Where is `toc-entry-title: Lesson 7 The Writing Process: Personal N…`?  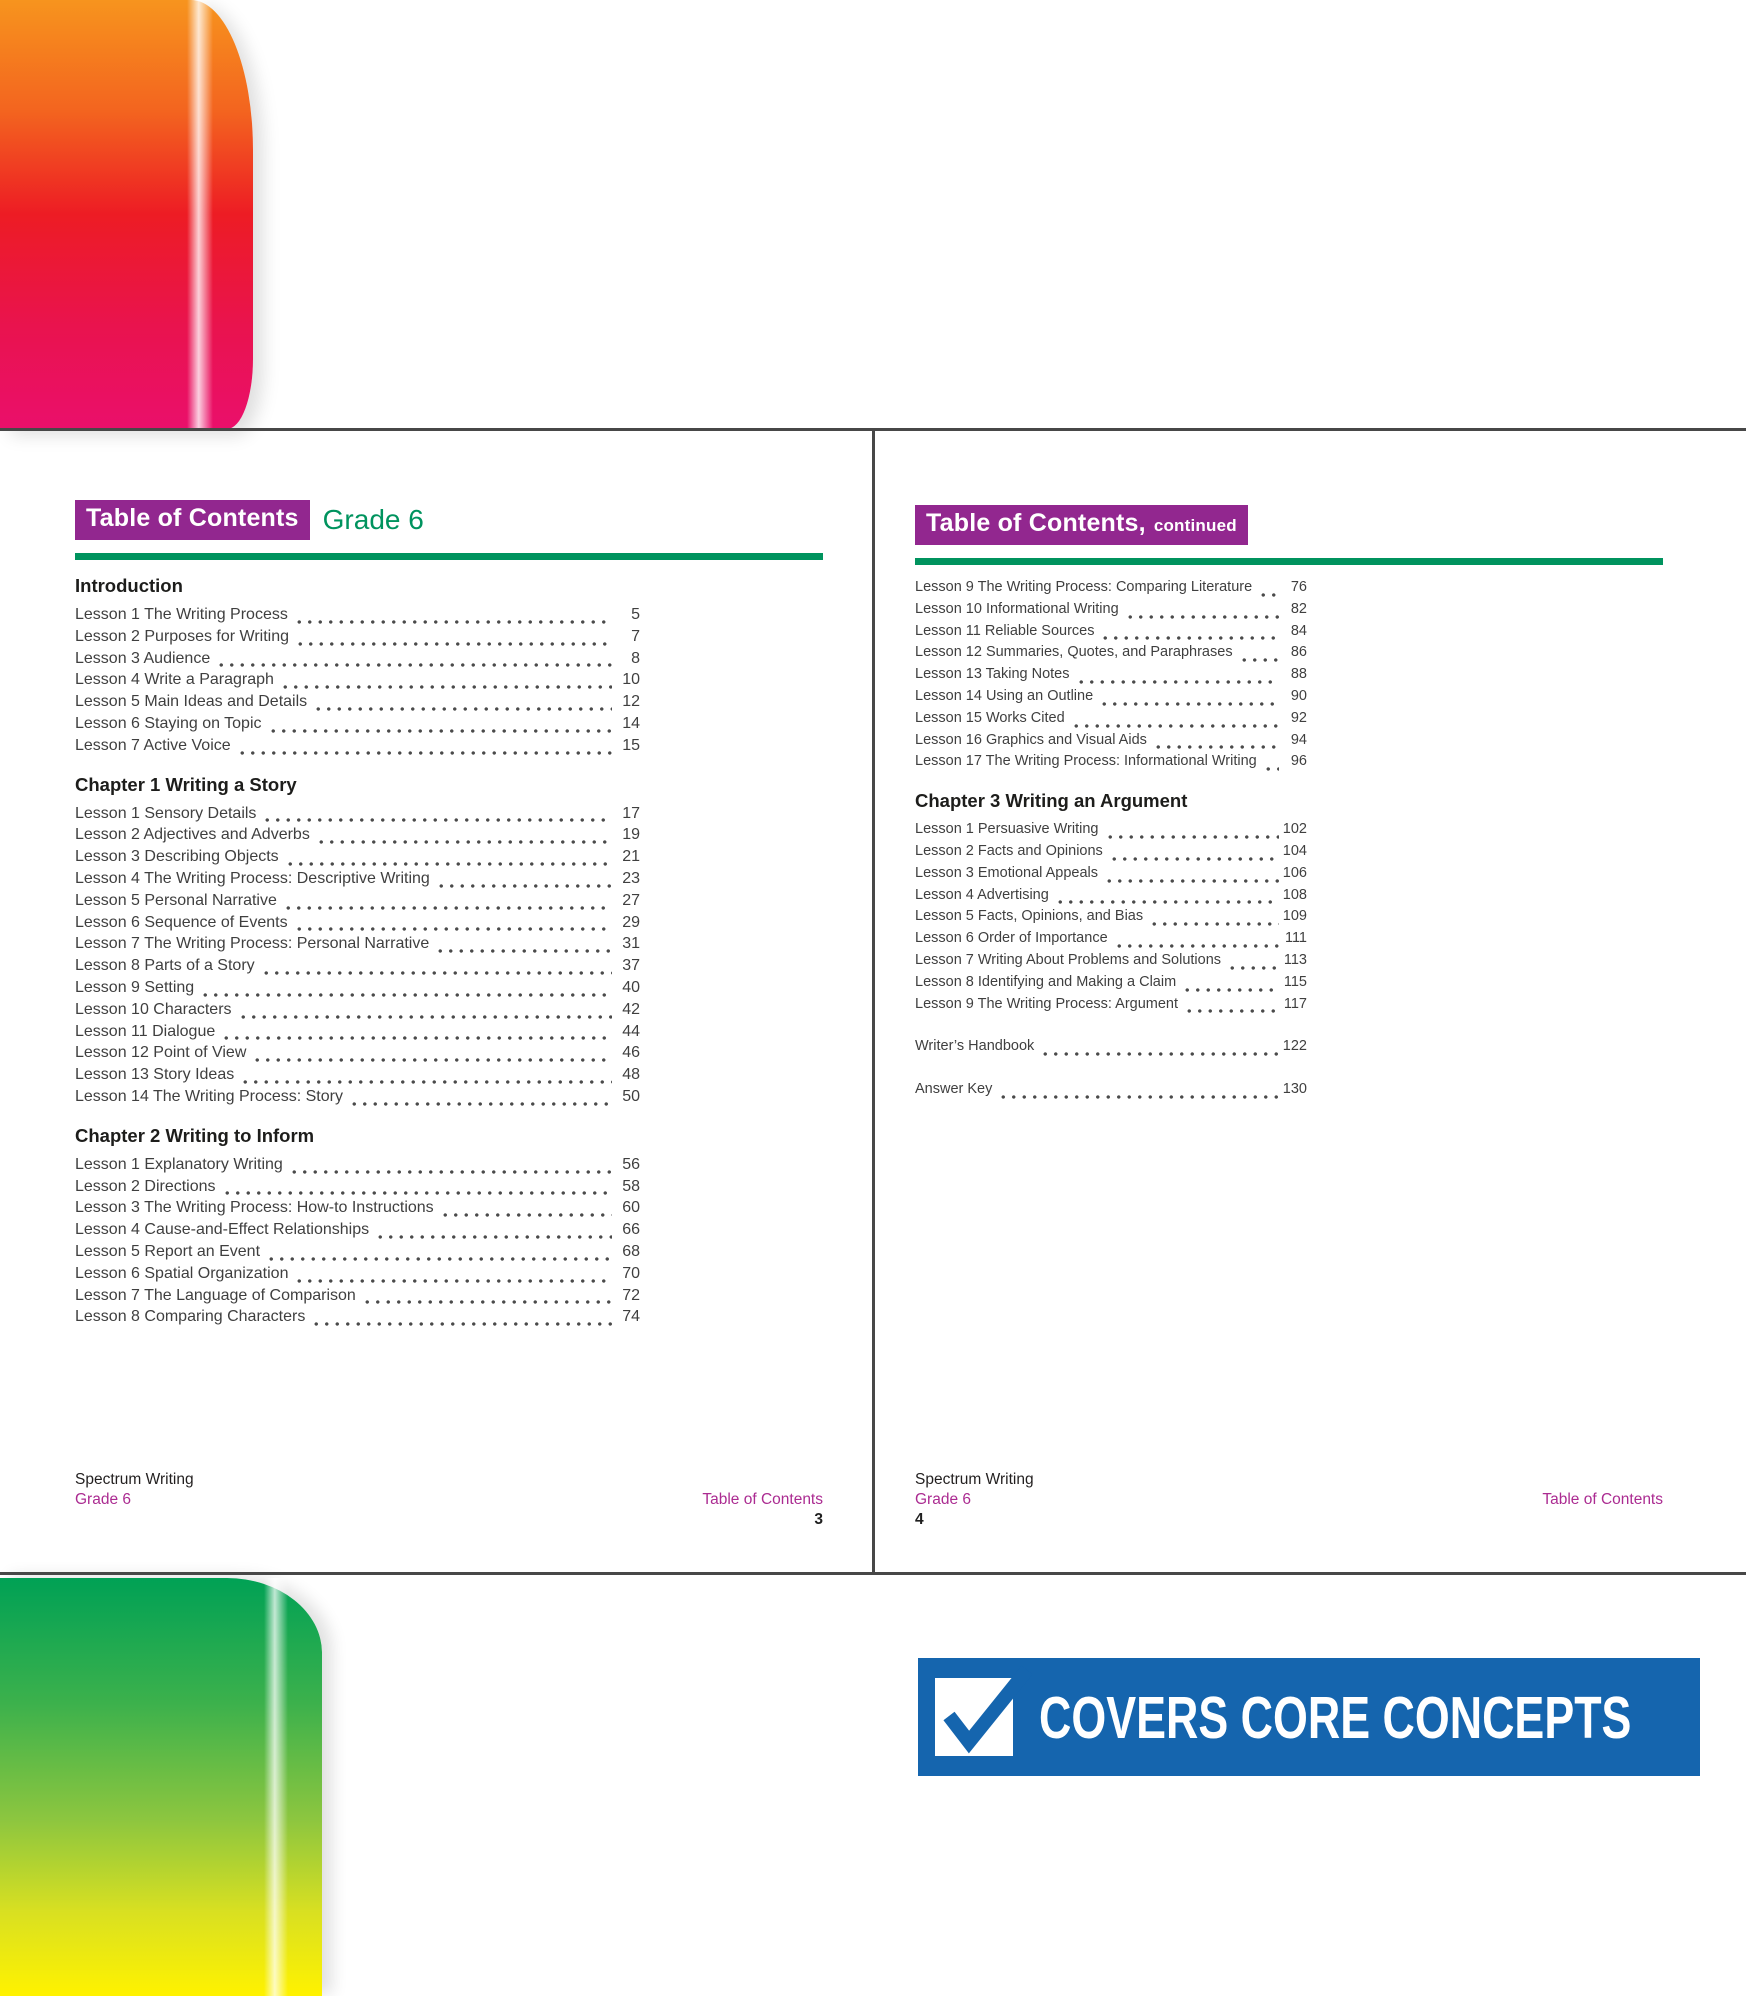
toc-entry-title: Lesson 7 The Writing Process: Personal N… is located at coordinates (252, 944).